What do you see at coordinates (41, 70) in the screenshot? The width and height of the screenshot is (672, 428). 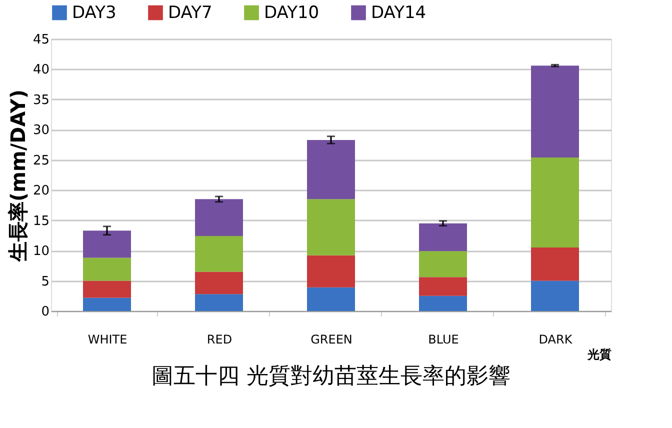 I see `y-tick-label: 40` at bounding box center [41, 70].